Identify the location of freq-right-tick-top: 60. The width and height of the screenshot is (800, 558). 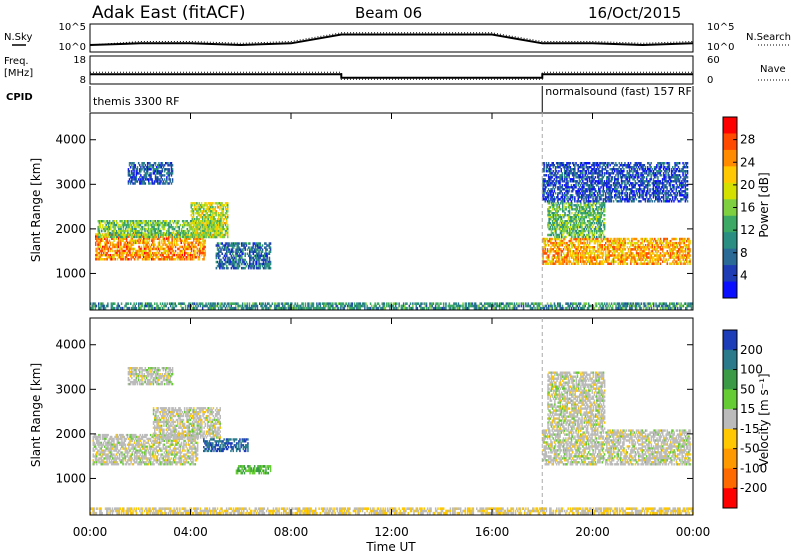
(713, 60).